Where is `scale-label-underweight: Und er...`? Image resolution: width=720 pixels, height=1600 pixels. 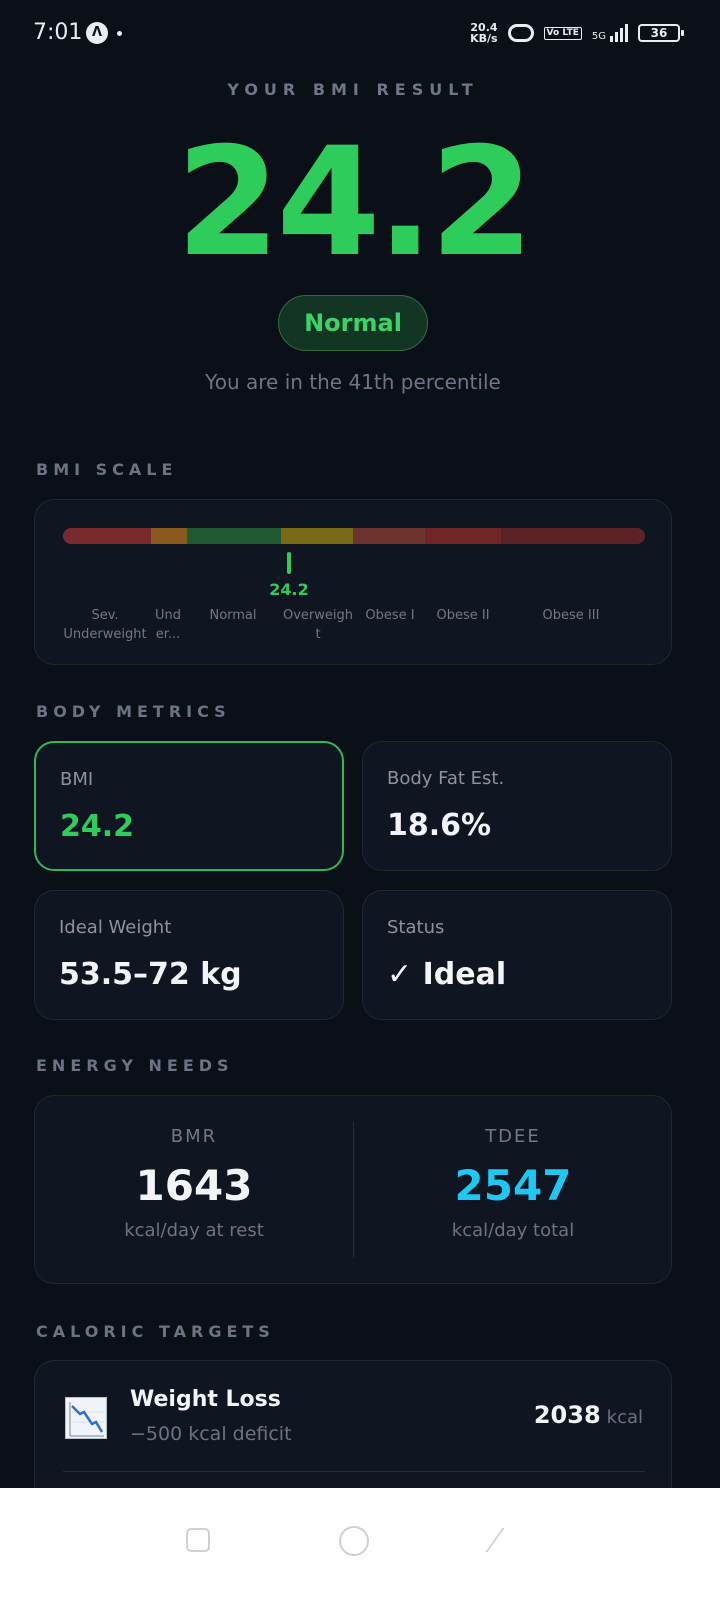
scale-label-underweight: Und er... is located at coordinates (167, 625).